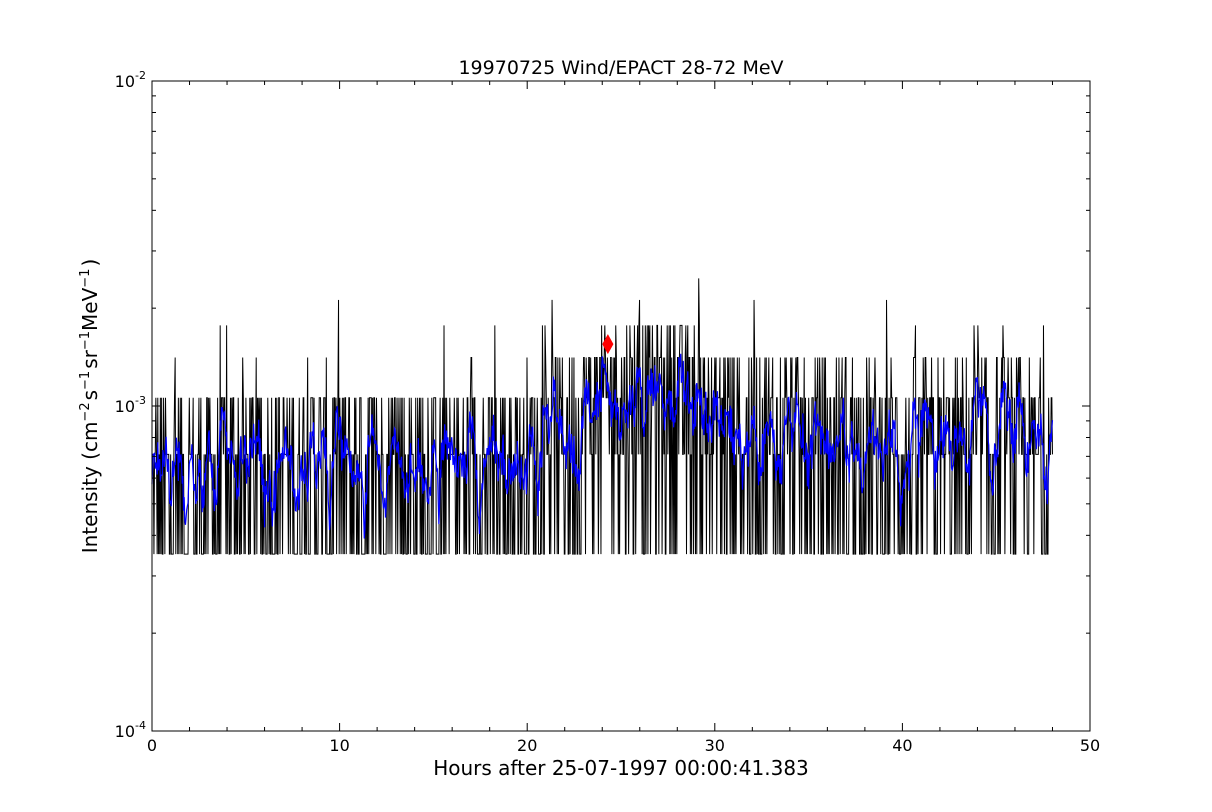 Image resolution: width=1212 pixels, height=812 pixels. Describe the element at coordinates (152, 745) in the screenshot. I see `x-tick-label: 0` at that location.